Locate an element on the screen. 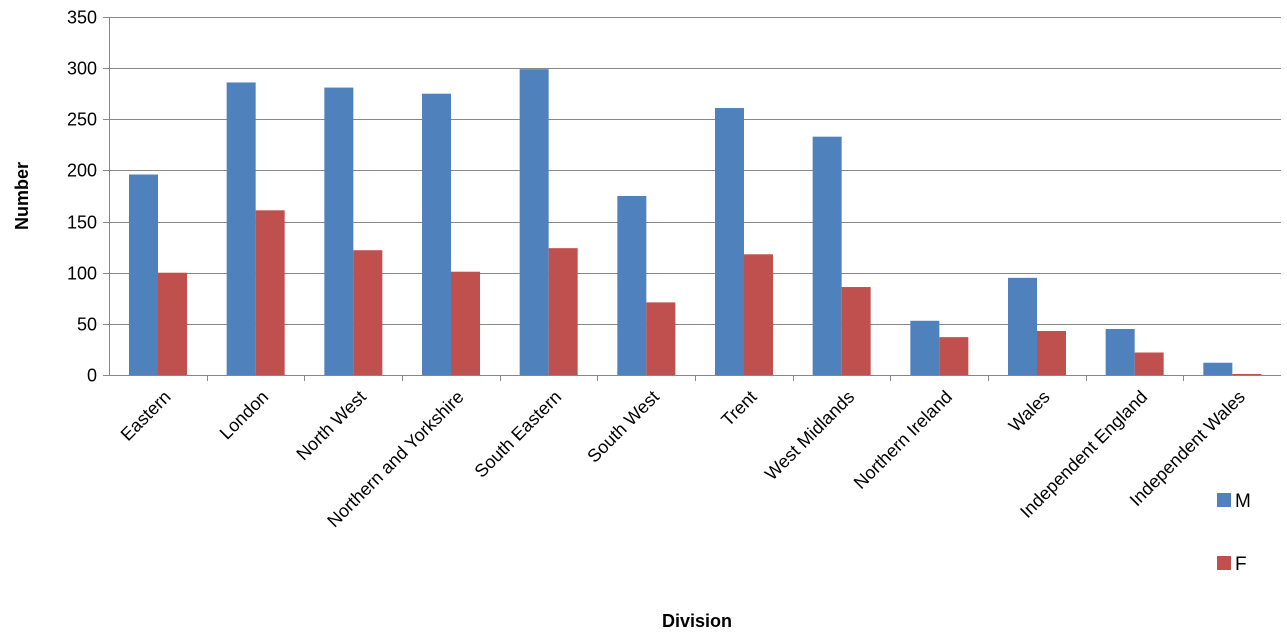  y-tick-label: 50 is located at coordinates (87, 325).